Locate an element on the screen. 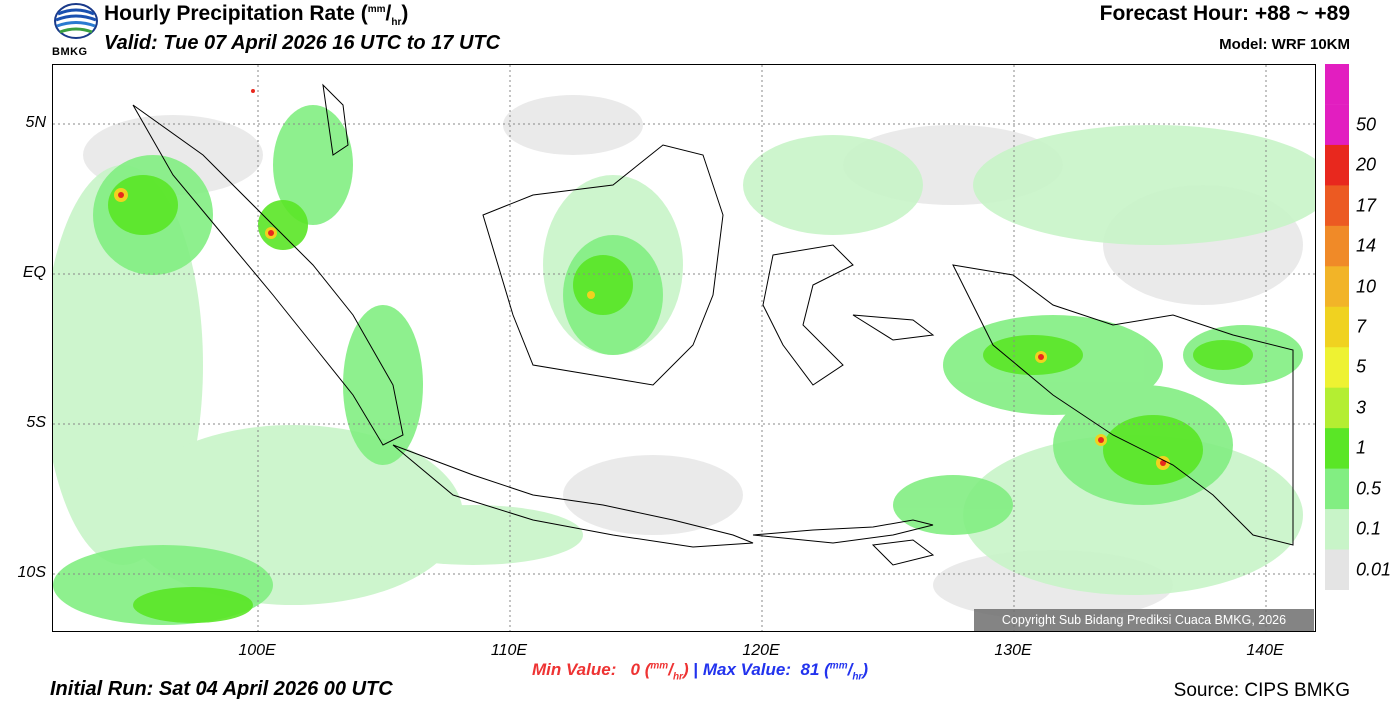  lat-label-5n: 5N is located at coordinates (35, 122).